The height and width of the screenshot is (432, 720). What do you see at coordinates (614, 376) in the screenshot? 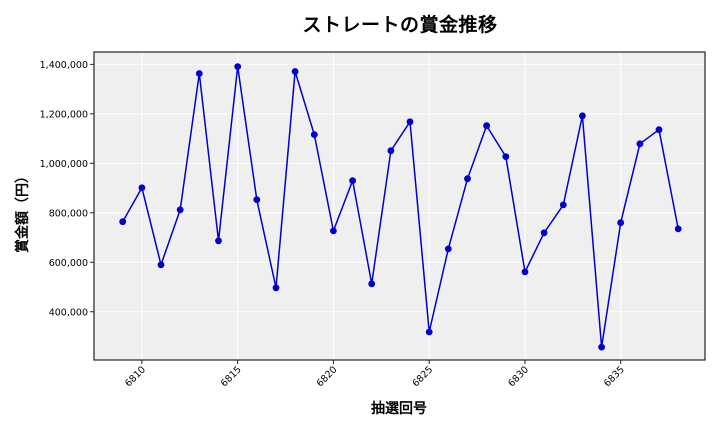
I see `x-tick-label: 6835` at bounding box center [614, 376].